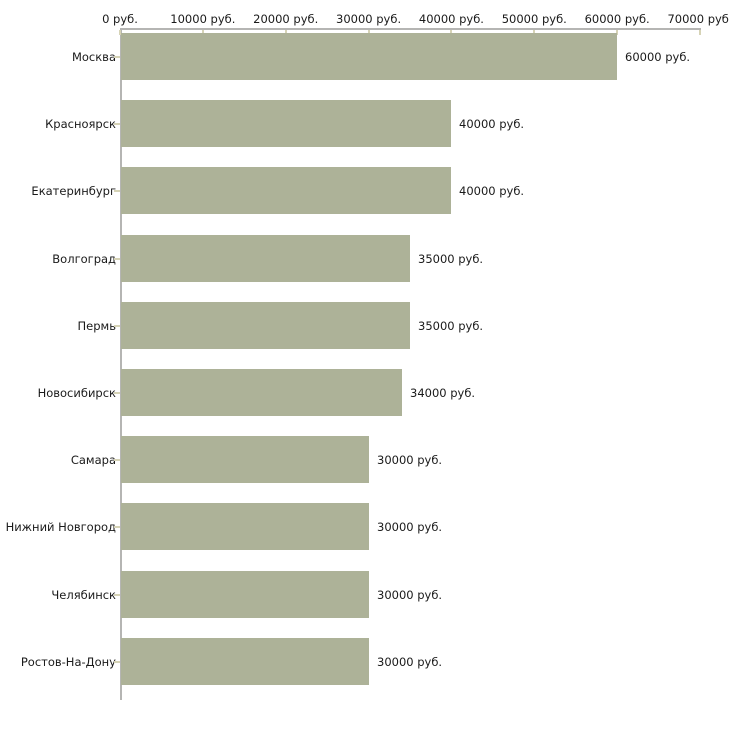 This screenshot has height=730, width=730. I want to click on x-axis-tick-label: 0 руб., so click(120, 19).